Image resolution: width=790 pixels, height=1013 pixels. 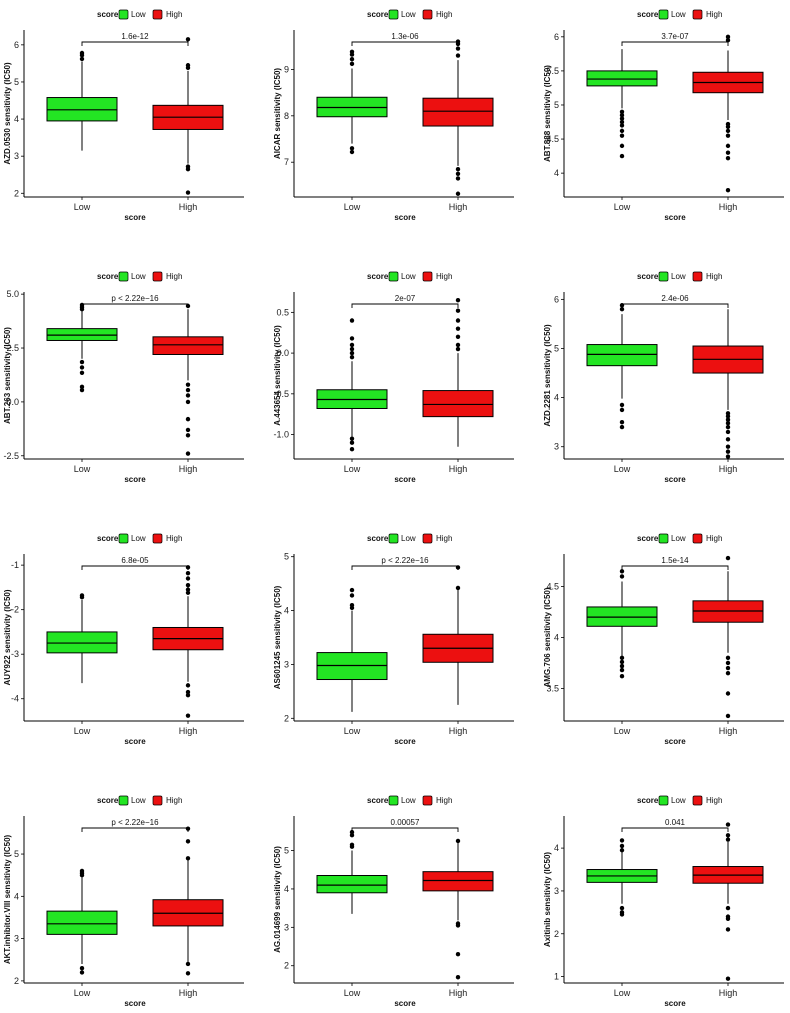 I want to click on y-tick-label: 0.0, so click(x=282, y=353).